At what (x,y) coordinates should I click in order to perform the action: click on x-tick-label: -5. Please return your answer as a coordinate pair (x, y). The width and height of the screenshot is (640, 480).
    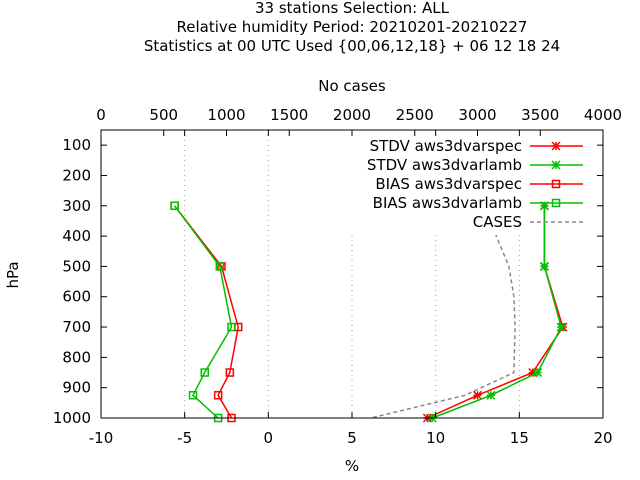
    Looking at the image, I should click on (184, 438).